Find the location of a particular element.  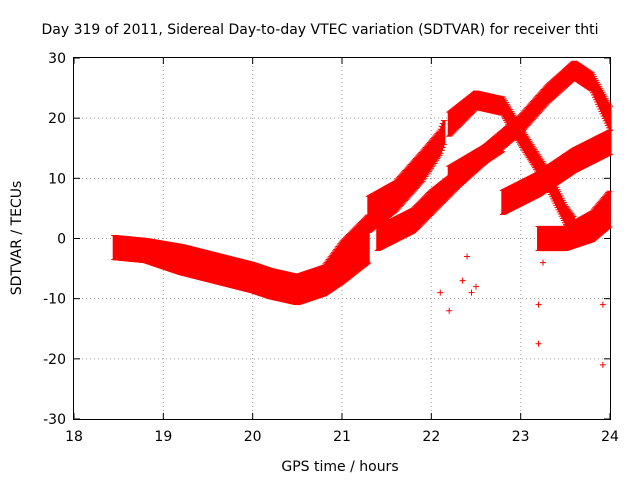

x-tick-label: 22 is located at coordinates (431, 437).